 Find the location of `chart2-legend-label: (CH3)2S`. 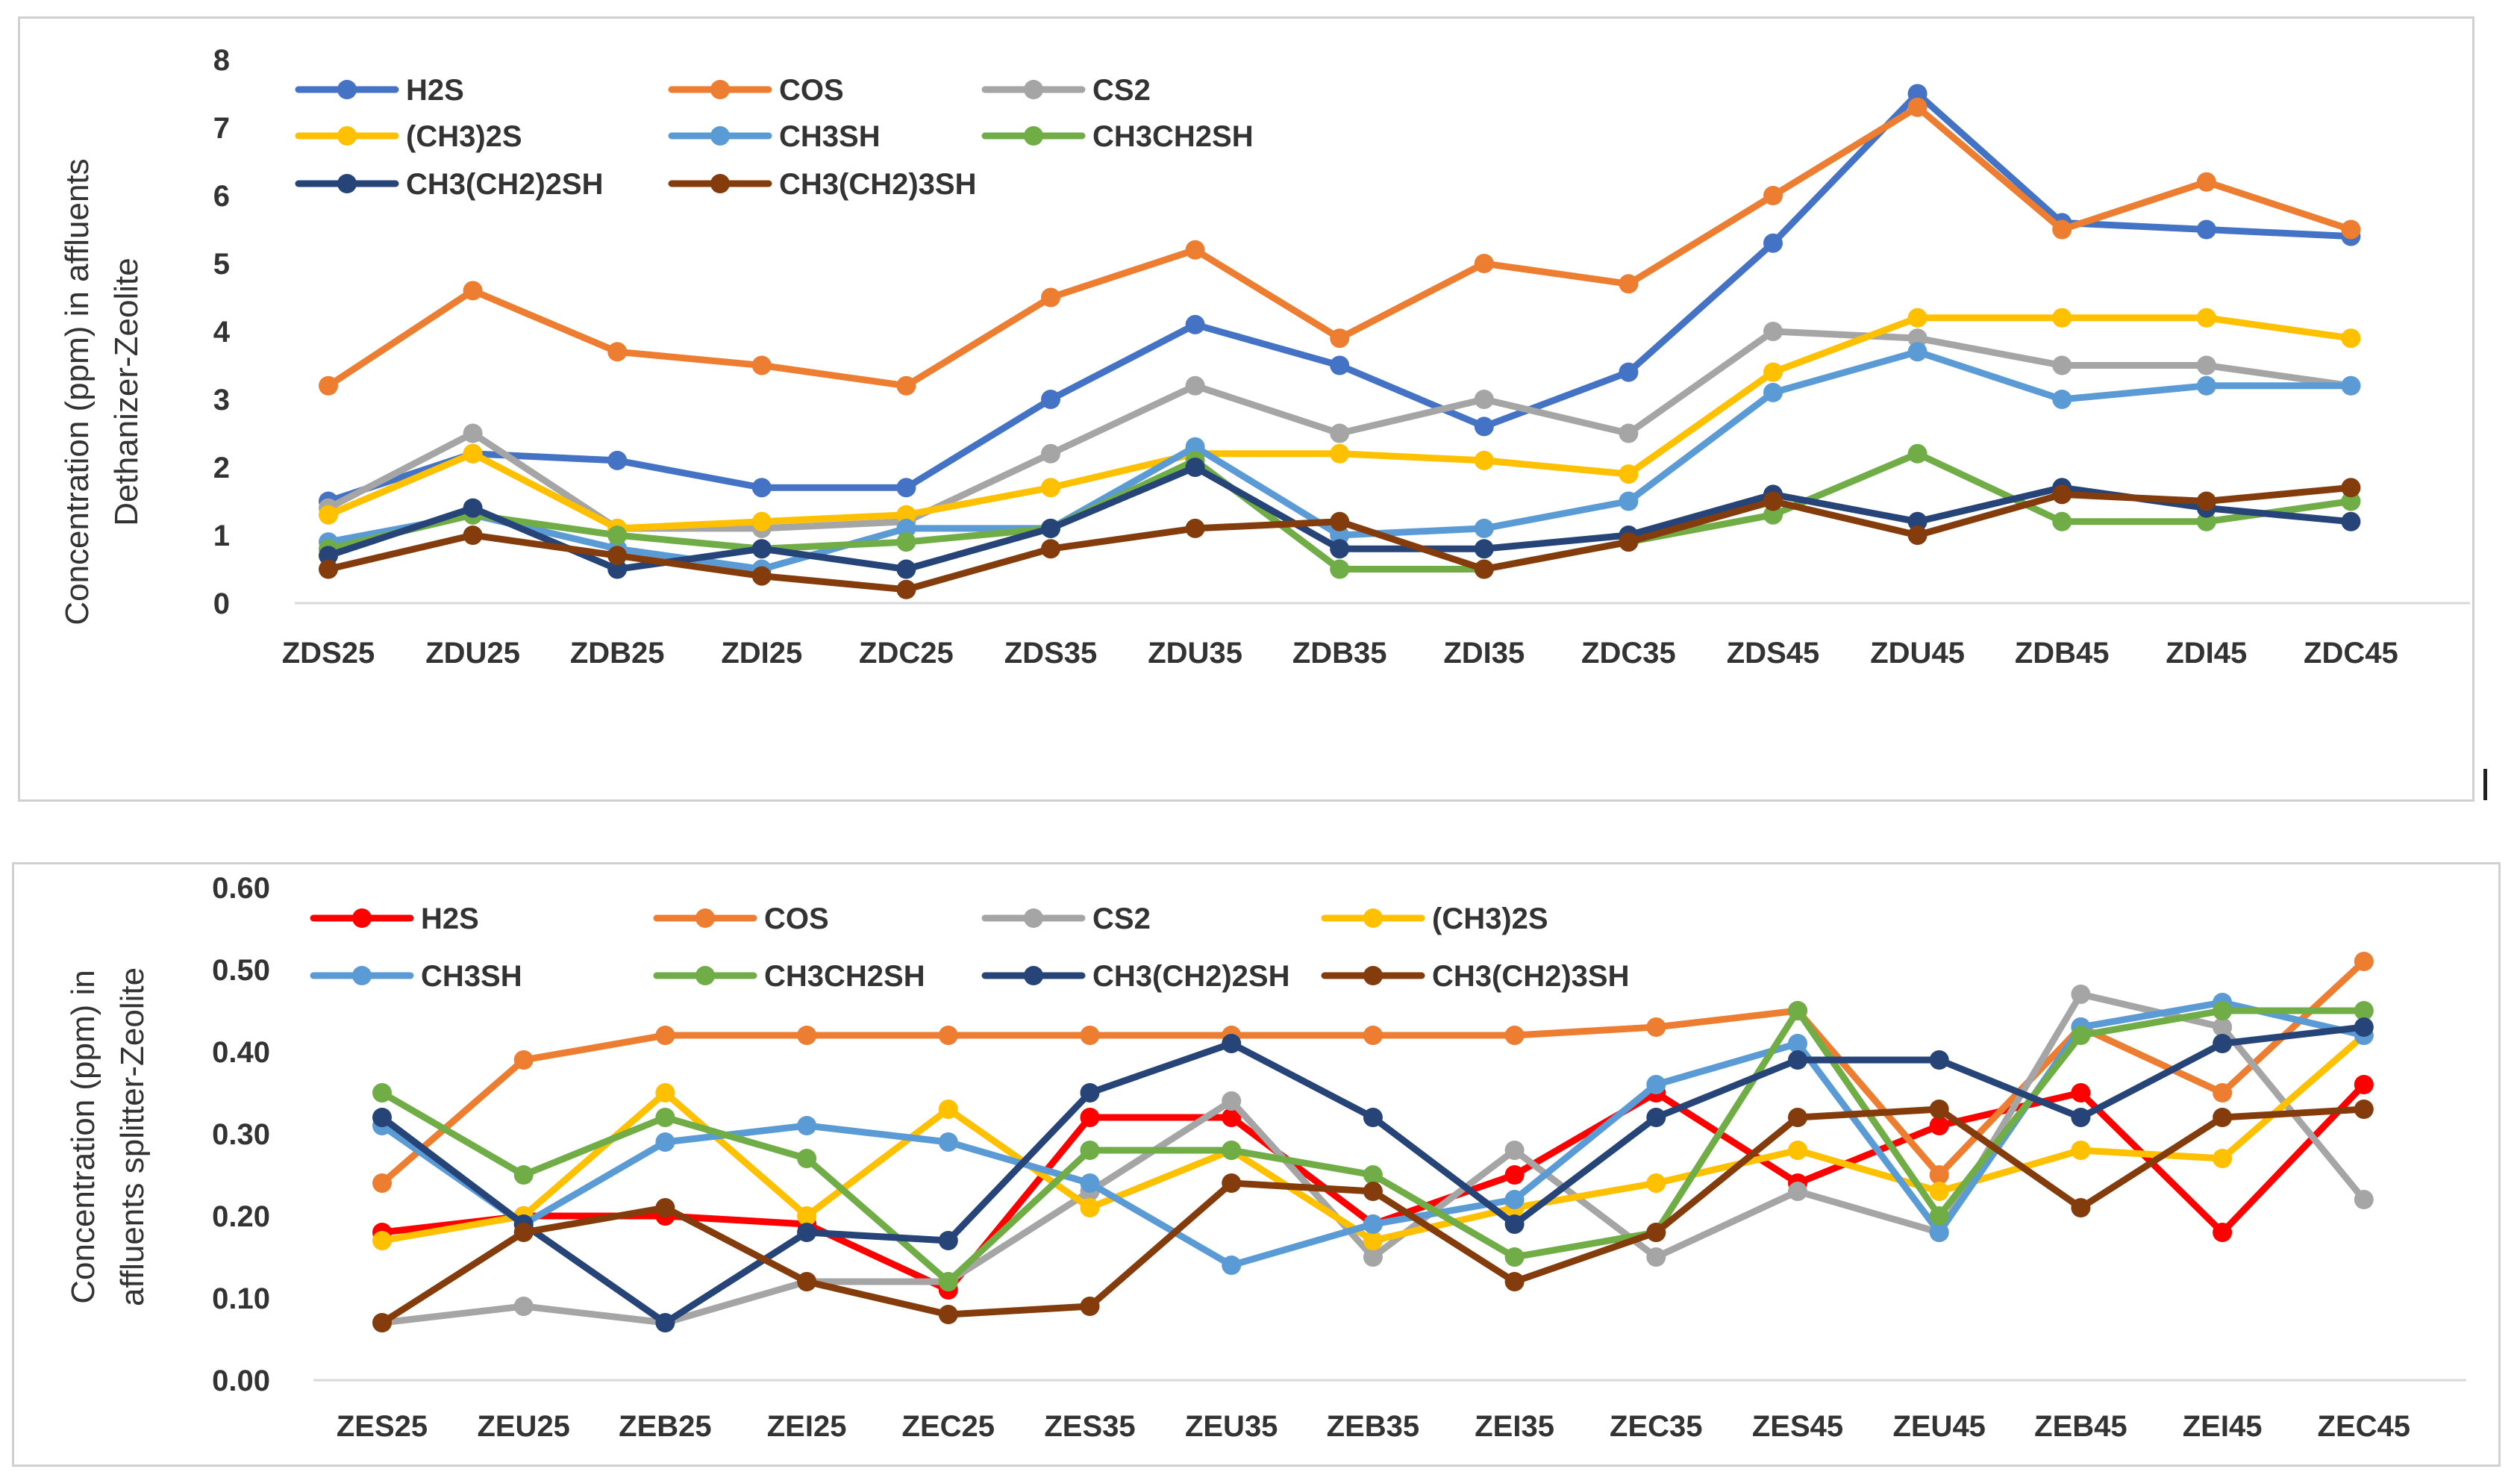

chart2-legend-label: (CH3)2S is located at coordinates (1490, 918).